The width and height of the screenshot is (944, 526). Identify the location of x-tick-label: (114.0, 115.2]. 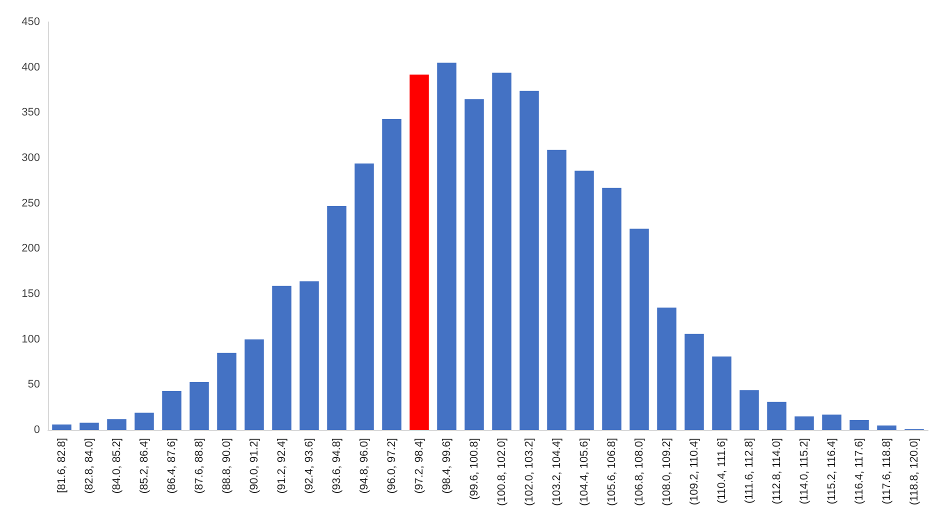
(804, 471).